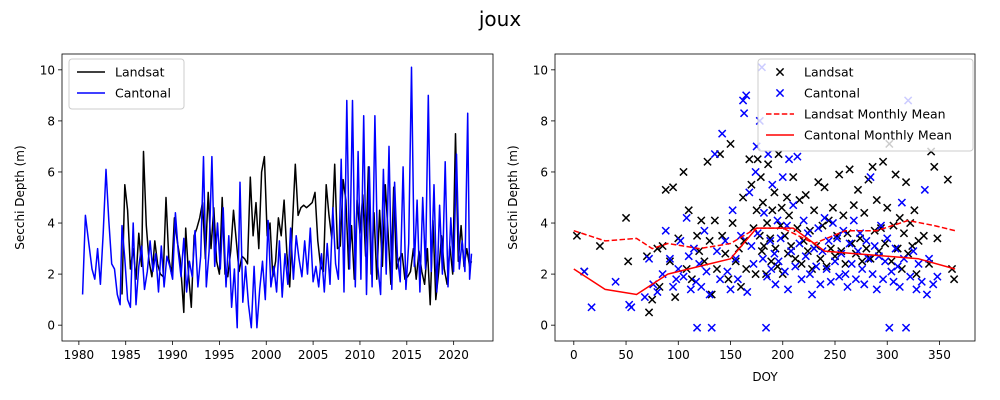 This screenshot has width=1000, height=400. Describe the element at coordinates (780, 93) in the screenshot. I see `cantonal-legend-handle` at that location.